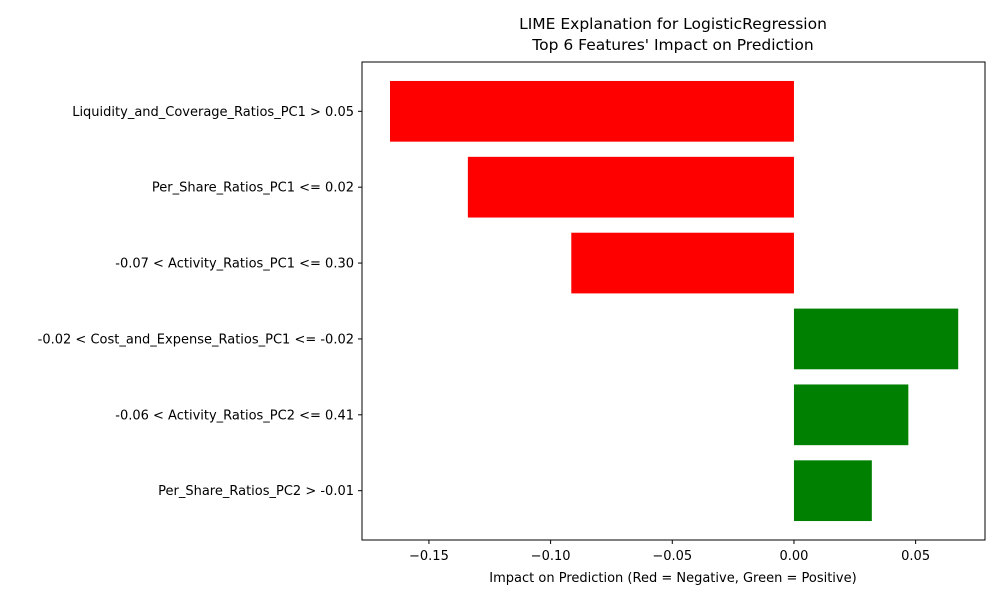  I want to click on category-label-3: -0.07 < Activity_Ratios_PC1 <= 0.30, so click(234, 264).